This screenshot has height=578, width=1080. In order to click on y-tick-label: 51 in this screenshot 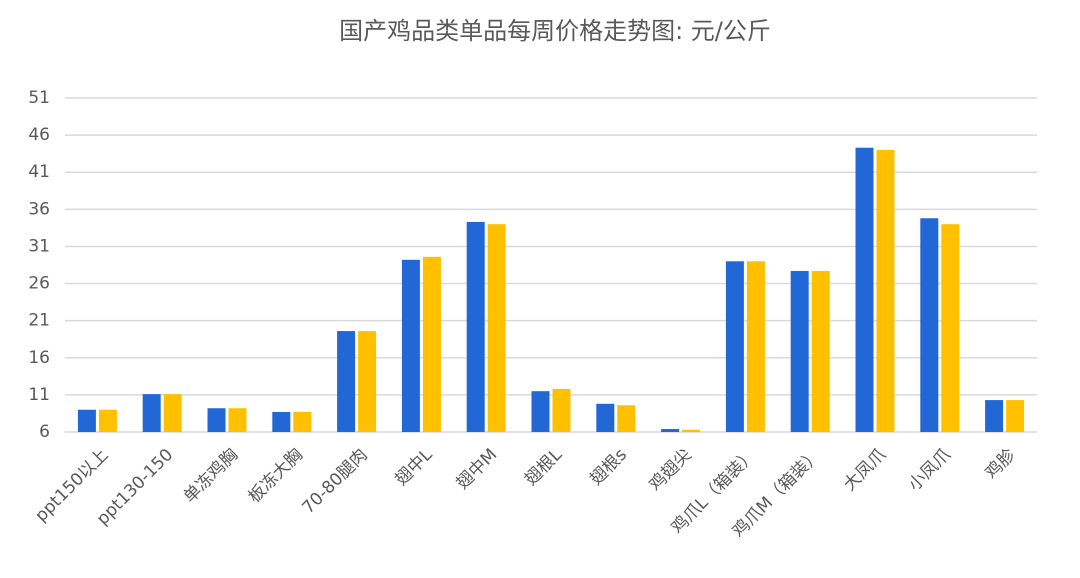, I will do `click(39, 98)`.